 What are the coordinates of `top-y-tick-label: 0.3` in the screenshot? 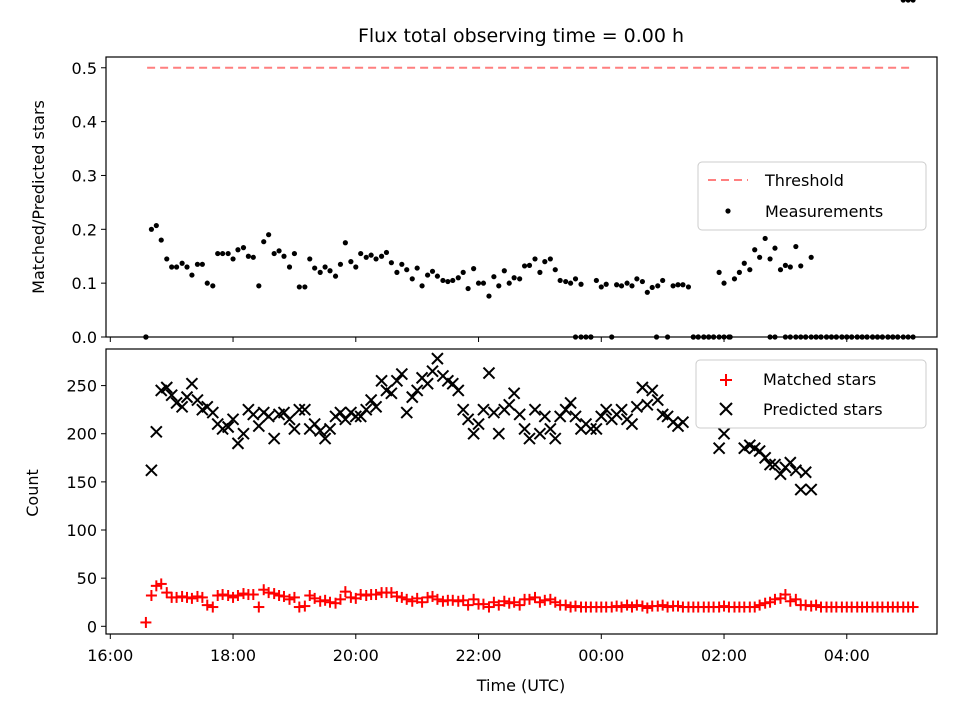 It's located at (84, 175).